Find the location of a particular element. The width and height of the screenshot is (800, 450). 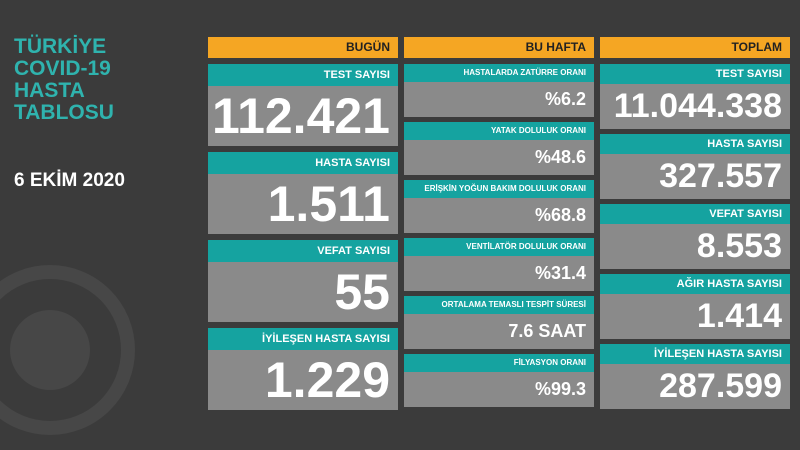

item-value: 55 is located at coordinates (303, 292).